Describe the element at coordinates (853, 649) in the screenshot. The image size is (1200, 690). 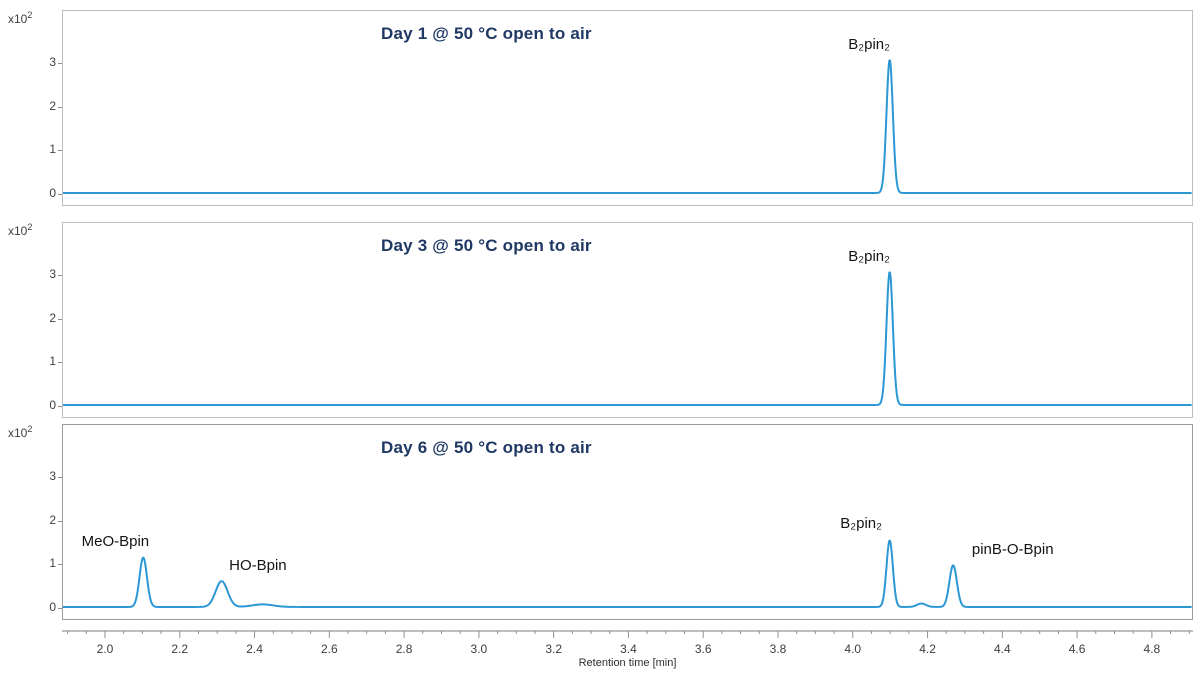
I see `x-tick-label: 4.0` at that location.